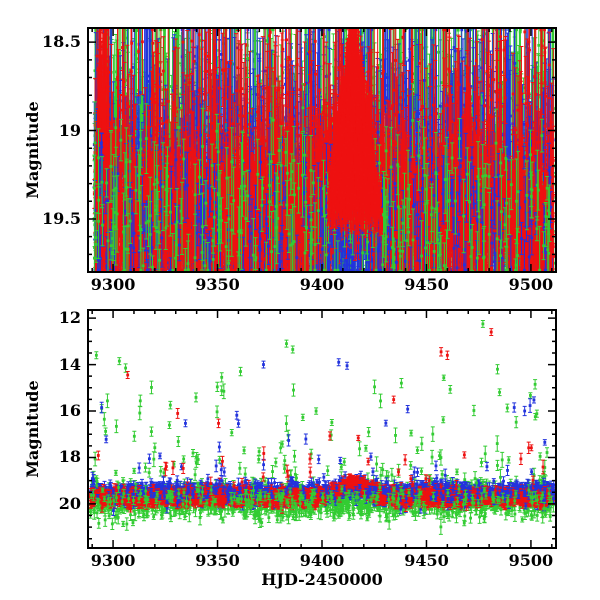 This screenshot has height=600, width=600. What do you see at coordinates (61, 42) in the screenshot?
I see `top-panel-y-tick-label: 18.5` at bounding box center [61, 42].